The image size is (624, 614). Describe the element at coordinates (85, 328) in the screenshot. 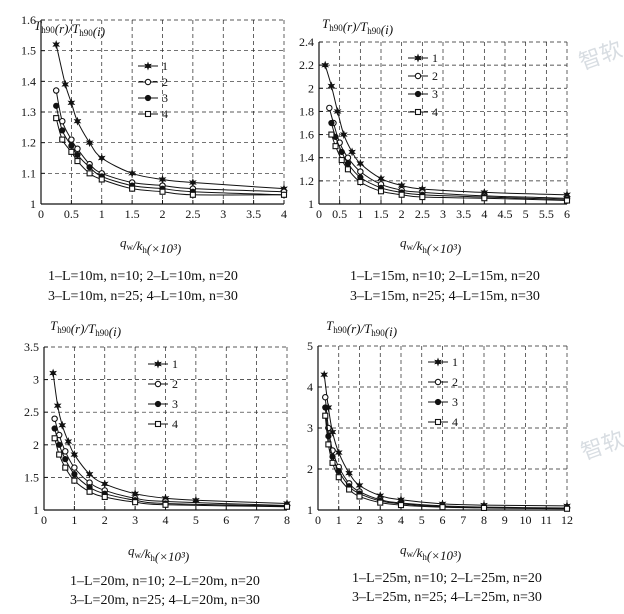

I see `y-axis-label: Th90(r)/Th90(i)` at that location.